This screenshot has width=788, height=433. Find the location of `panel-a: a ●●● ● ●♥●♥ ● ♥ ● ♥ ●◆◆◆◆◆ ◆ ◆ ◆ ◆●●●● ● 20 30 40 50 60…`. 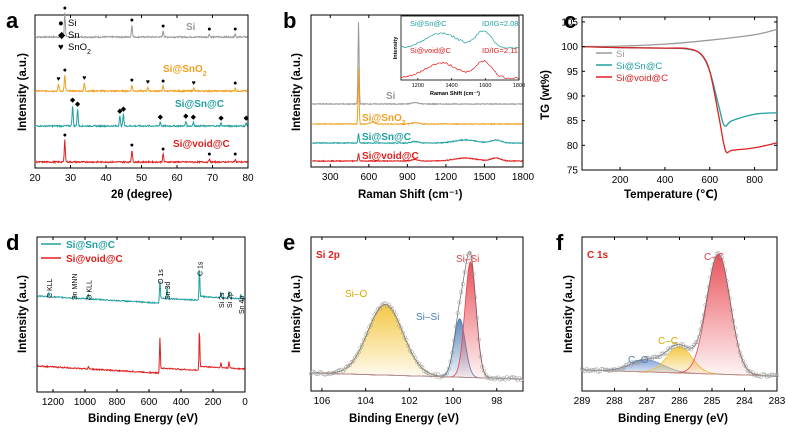

panel-a: a ●●● ● ●♥●♥ ● ♥ ● ♥ ●◆◆◆◆◆ ◆ ◆ ◆ ◆●●●● ● 20 30 40 50 60… is located at coordinates (130, 103).